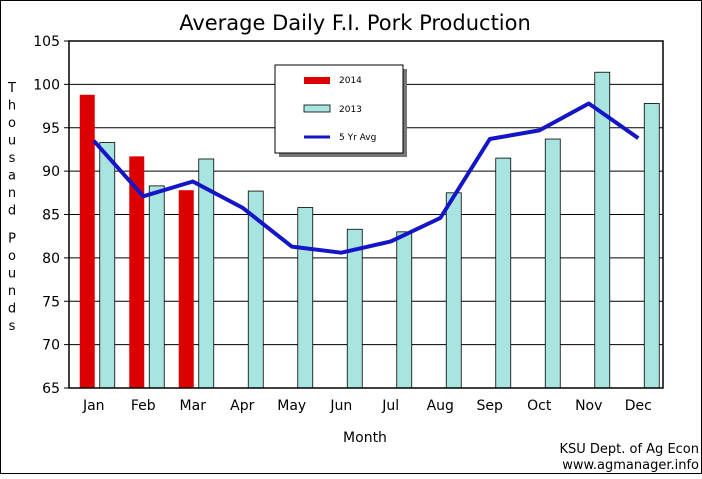 Image resolution: width=702 pixels, height=479 pixels. I want to click on x-tick-label: Feb, so click(143, 406).